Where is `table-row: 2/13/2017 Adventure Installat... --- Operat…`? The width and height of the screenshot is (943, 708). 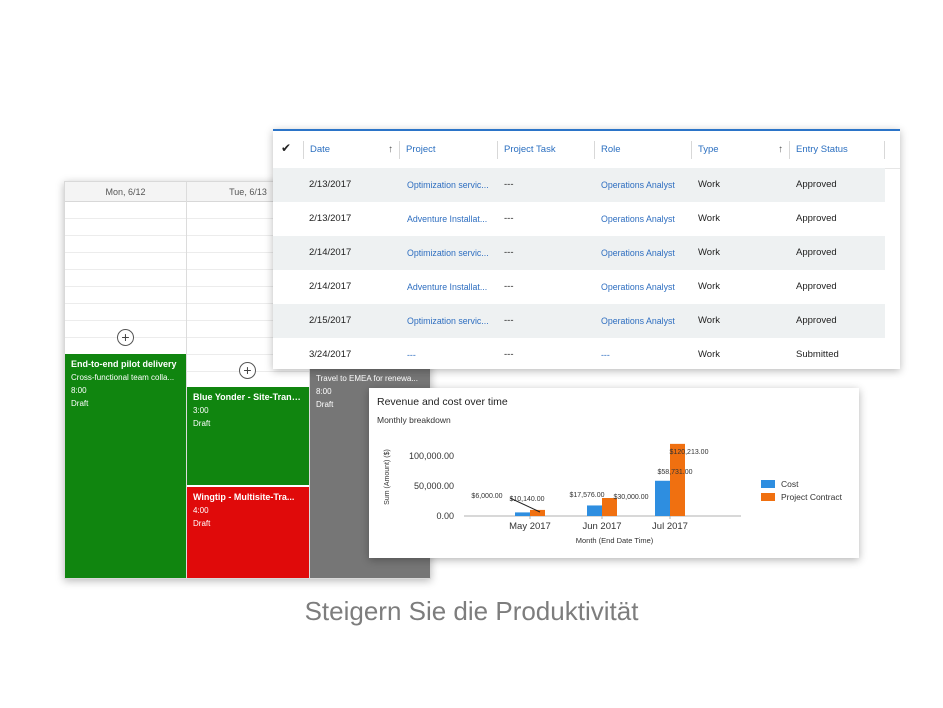 table-row: 2/13/2017 Adventure Installat... --- Operat… is located at coordinates (579, 219).